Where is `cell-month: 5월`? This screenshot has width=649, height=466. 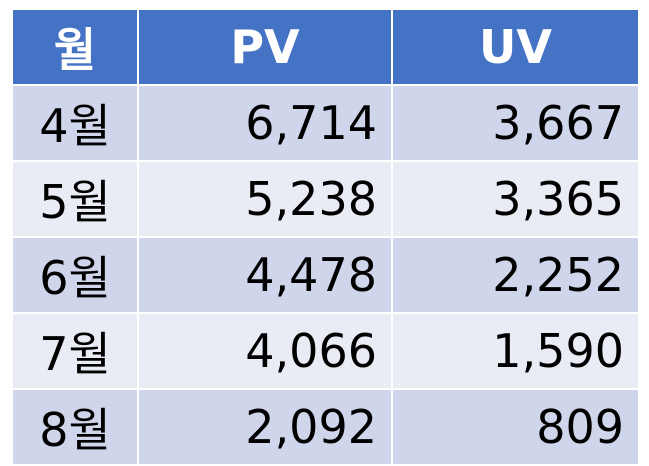
cell-month: 5월 is located at coordinates (75, 199).